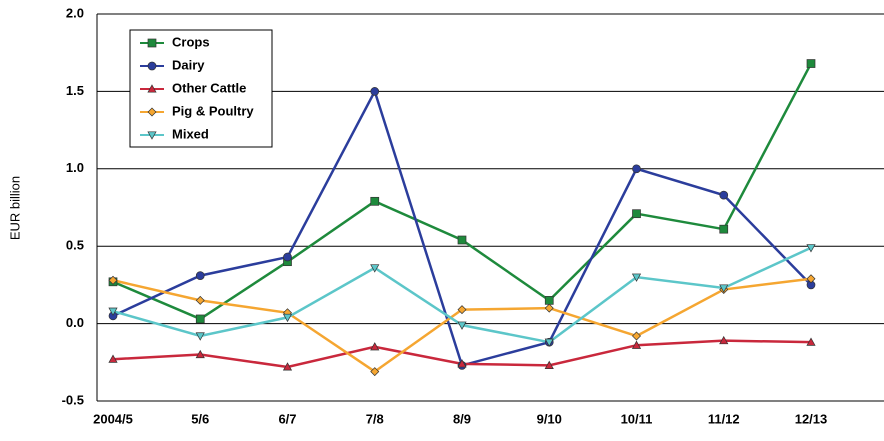 This screenshot has width=884, height=441. What do you see at coordinates (287, 418) in the screenshot?
I see `x-tick-label: 6/7` at bounding box center [287, 418].